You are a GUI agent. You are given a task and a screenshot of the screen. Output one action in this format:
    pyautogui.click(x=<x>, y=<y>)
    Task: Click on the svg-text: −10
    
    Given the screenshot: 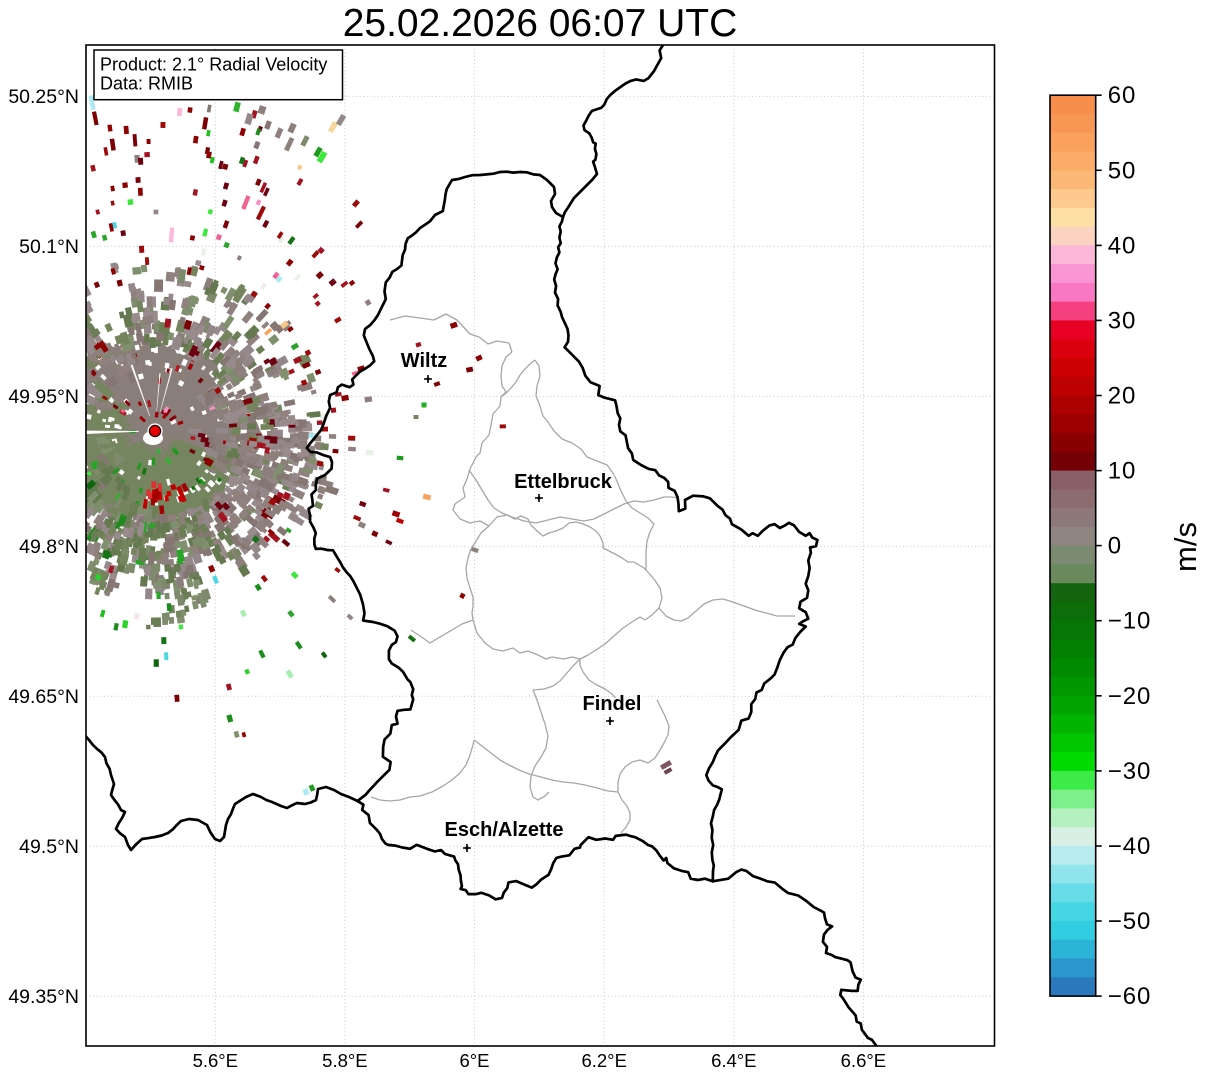 What is the action you would take?
    pyautogui.click(x=1130, y=621)
    